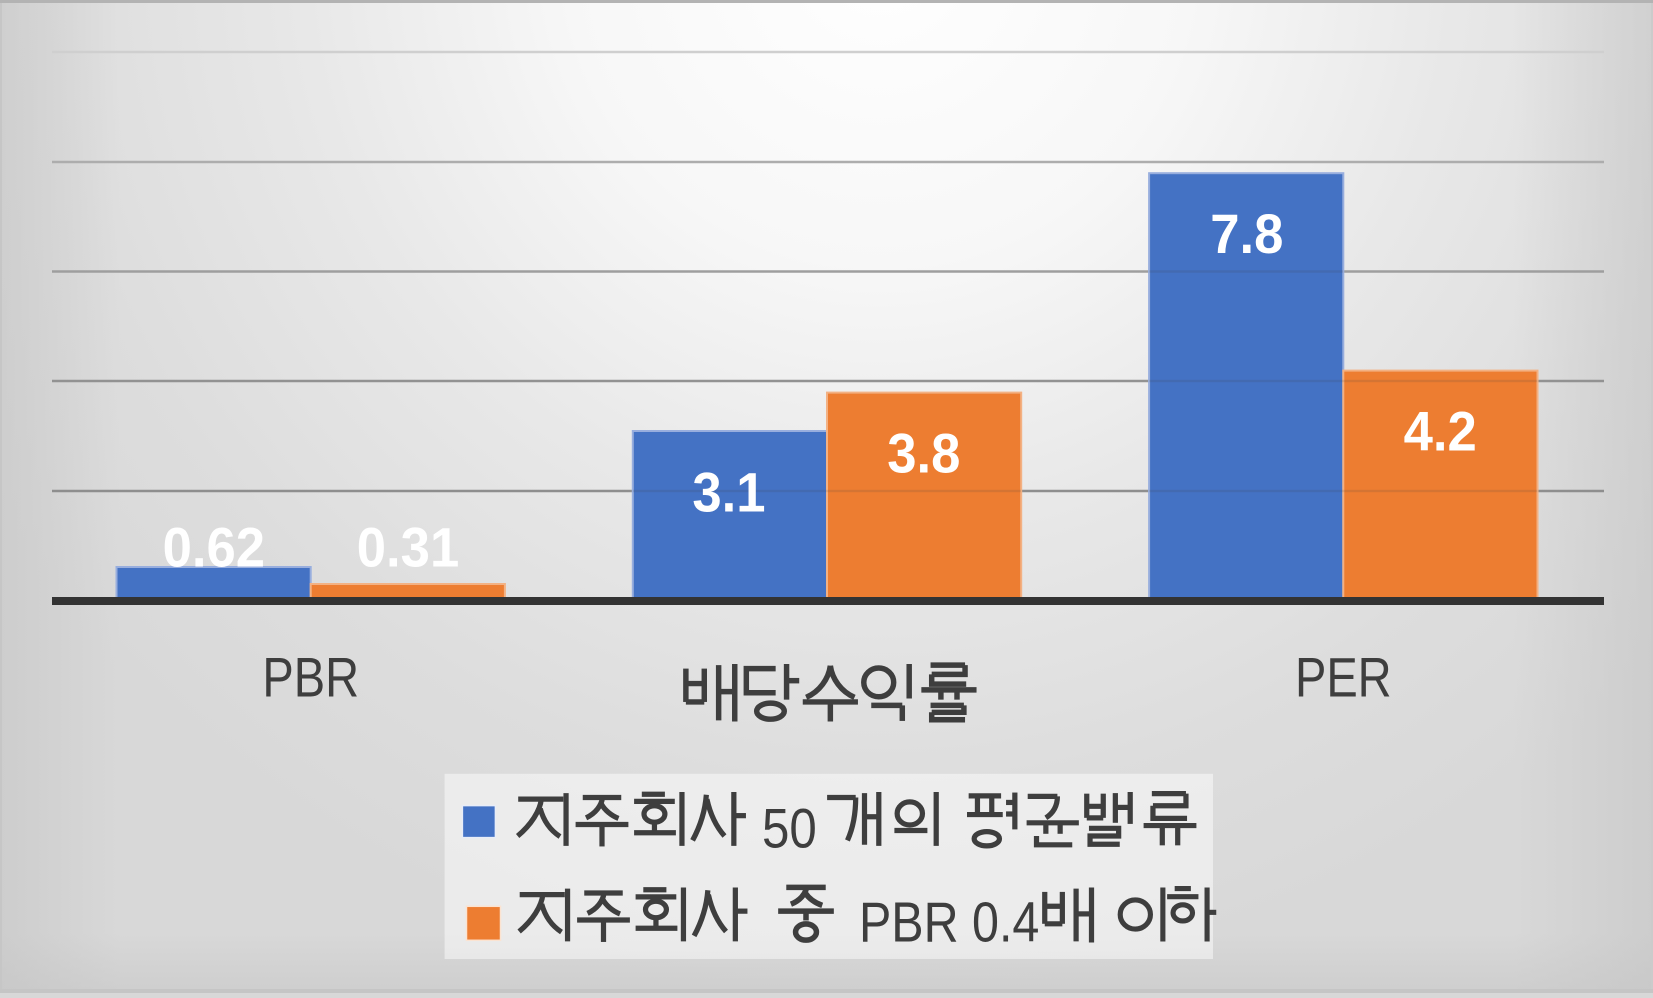  Describe the element at coordinates (949, 923) in the screenshot. I see `svg-text: PBR 0.4` at that location.